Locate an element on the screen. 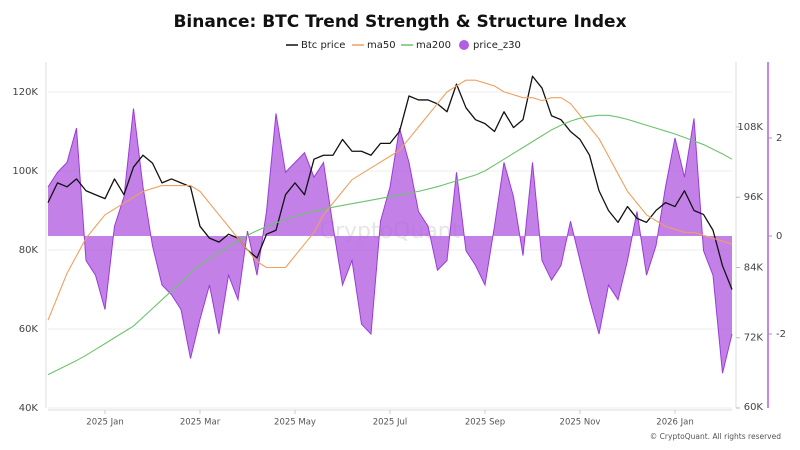 The image size is (800, 450). y3-tick-label: 0 is located at coordinates (779, 236).